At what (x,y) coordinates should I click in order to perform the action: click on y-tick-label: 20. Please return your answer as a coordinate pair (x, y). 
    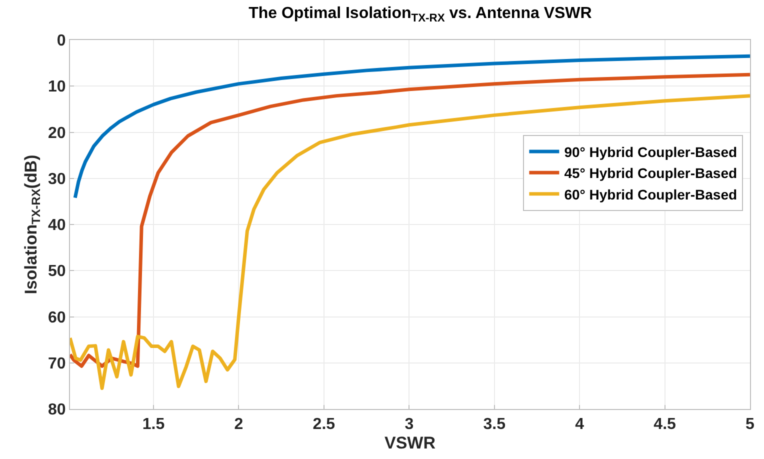
    Looking at the image, I should click on (57, 133).